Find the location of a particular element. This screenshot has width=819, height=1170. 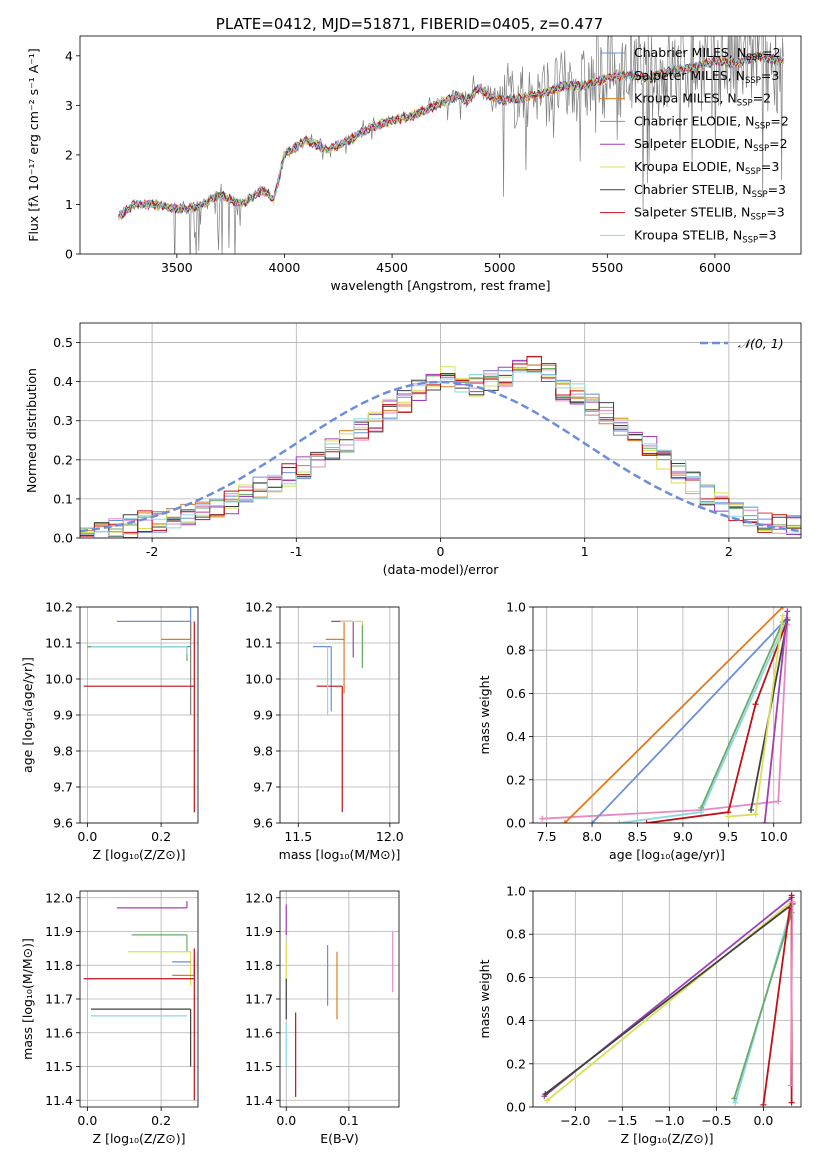

residuals-plot-area is located at coordinates (440, 446).